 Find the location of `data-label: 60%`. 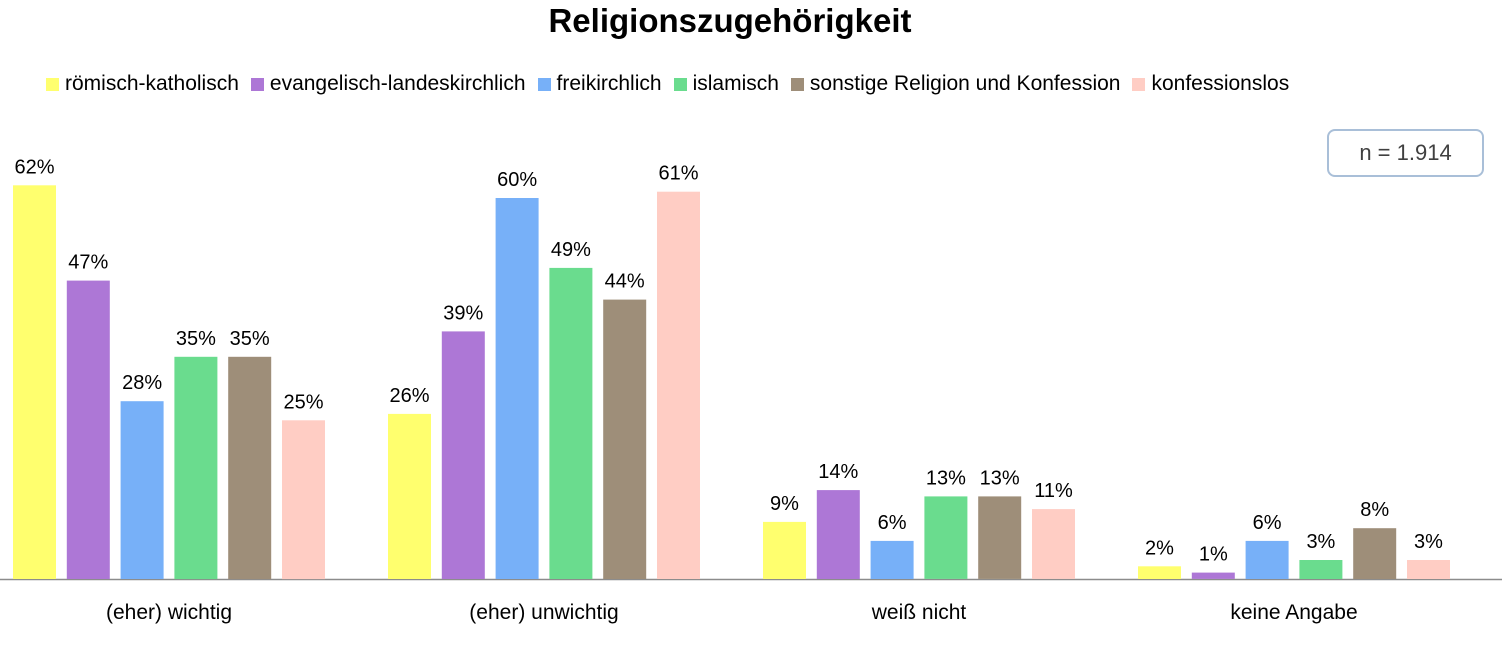

data-label: 60% is located at coordinates (517, 180).